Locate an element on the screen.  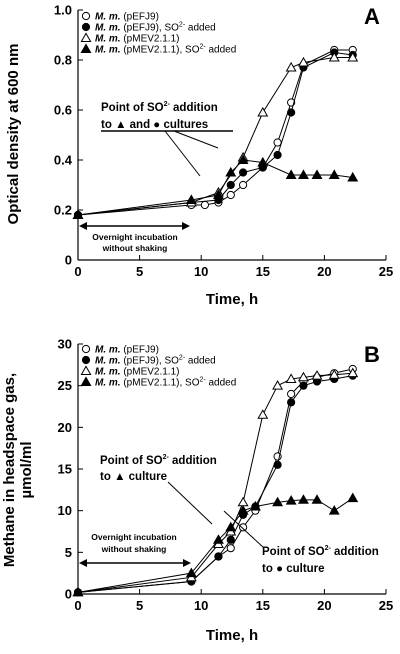
arrow-left-head is located at coordinates (83, 226).